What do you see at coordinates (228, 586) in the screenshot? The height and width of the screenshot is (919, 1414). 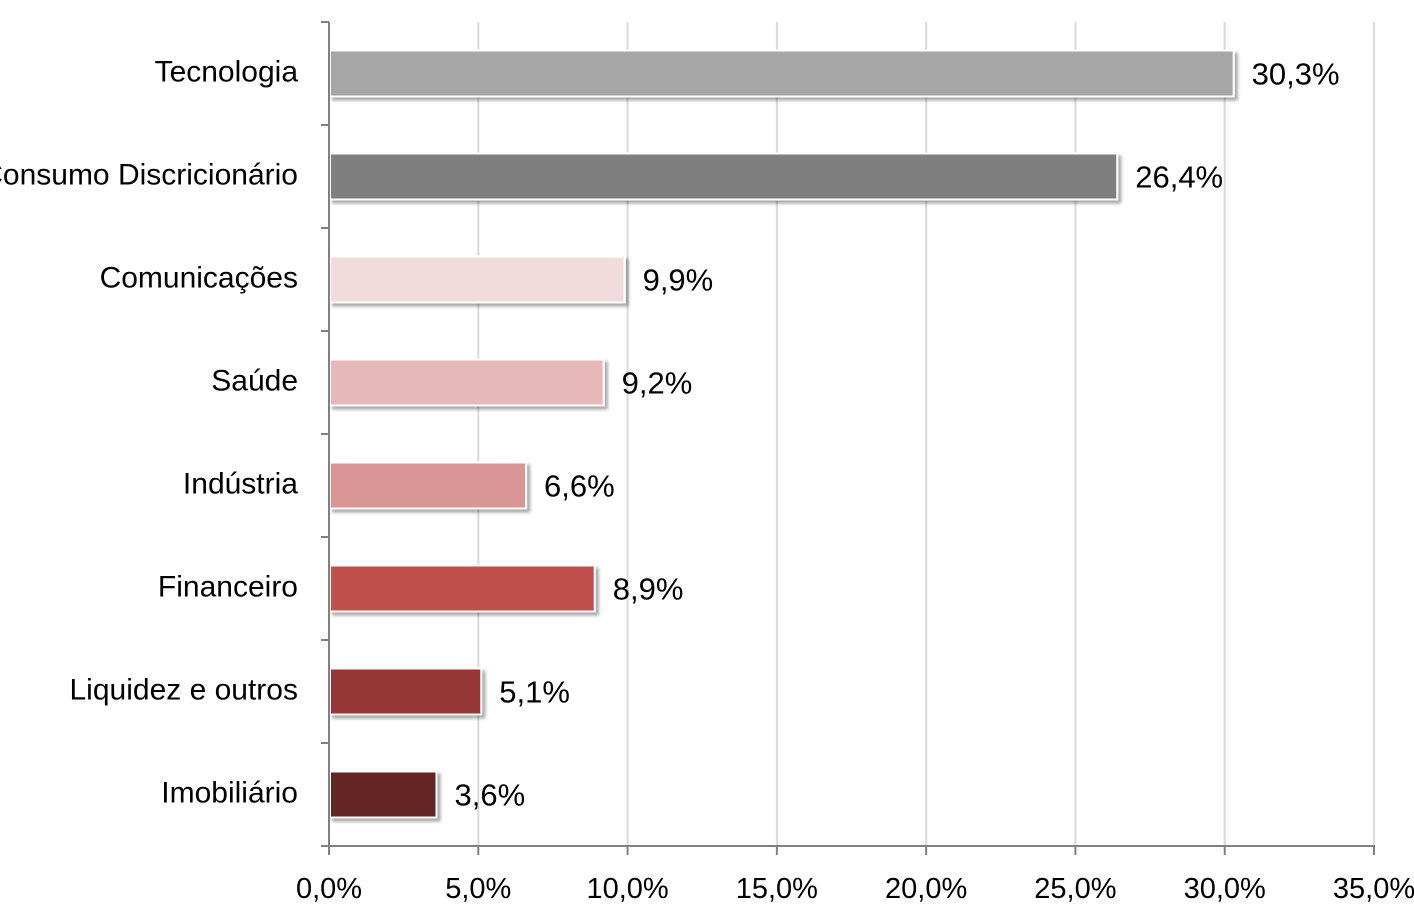 I see `category-label: Financeiro` at bounding box center [228, 586].